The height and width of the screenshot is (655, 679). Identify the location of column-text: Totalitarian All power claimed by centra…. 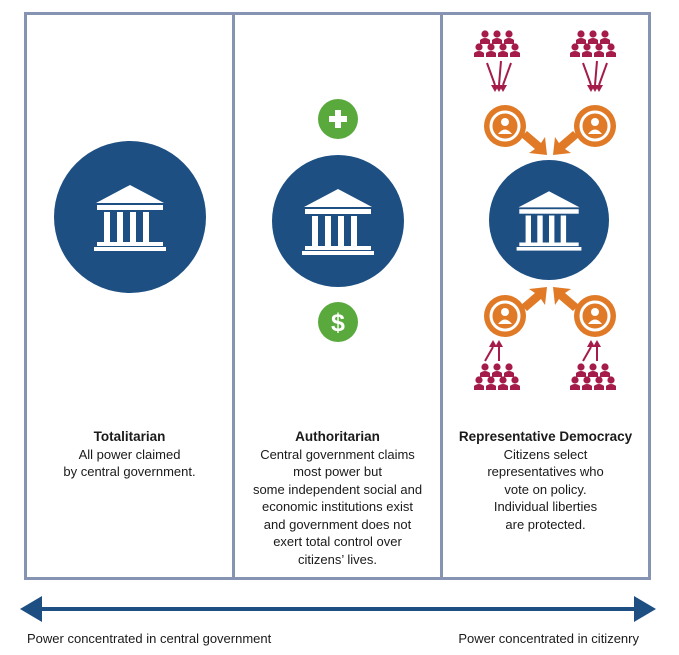
(129, 454).